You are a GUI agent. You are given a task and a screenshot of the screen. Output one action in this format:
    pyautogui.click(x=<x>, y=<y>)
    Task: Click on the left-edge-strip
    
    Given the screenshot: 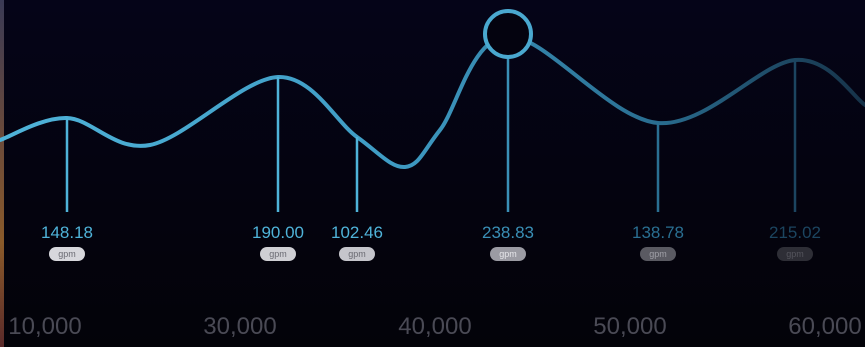 What is the action you would take?
    pyautogui.click(x=2, y=173)
    